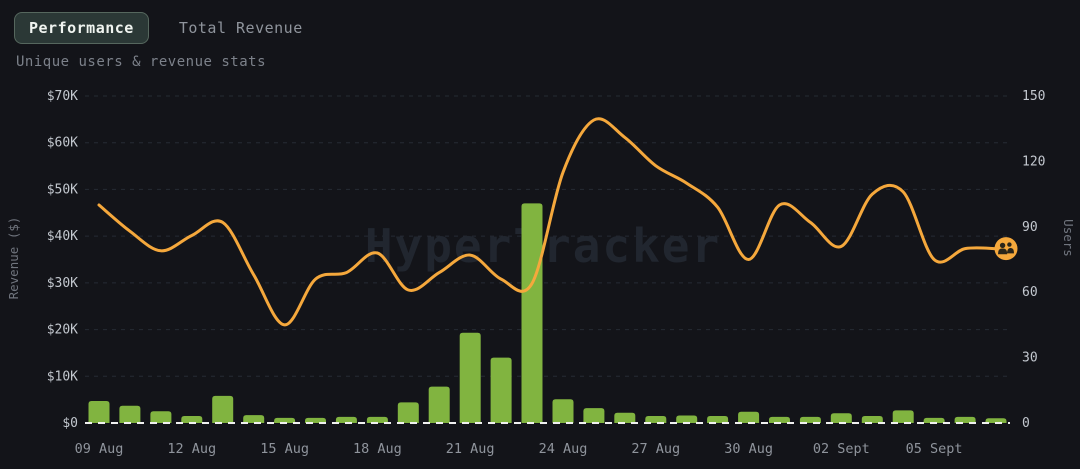  I want to click on y-axis-title: Revenue ($), so click(13, 258).